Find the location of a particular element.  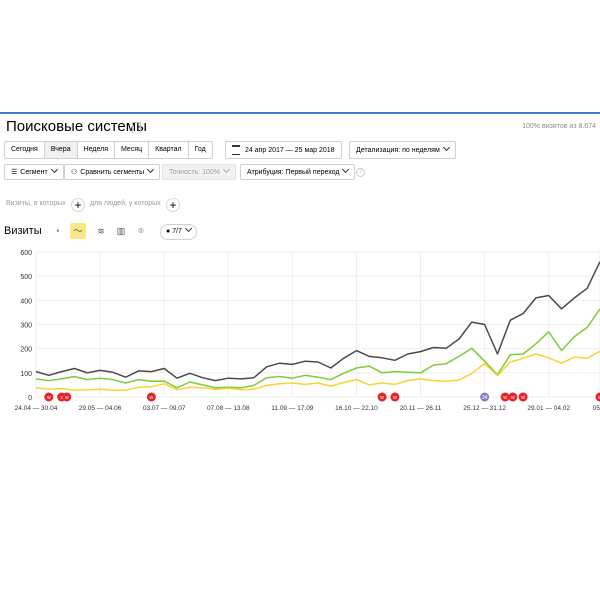

y-tick-label: 200 is located at coordinates (26, 350).